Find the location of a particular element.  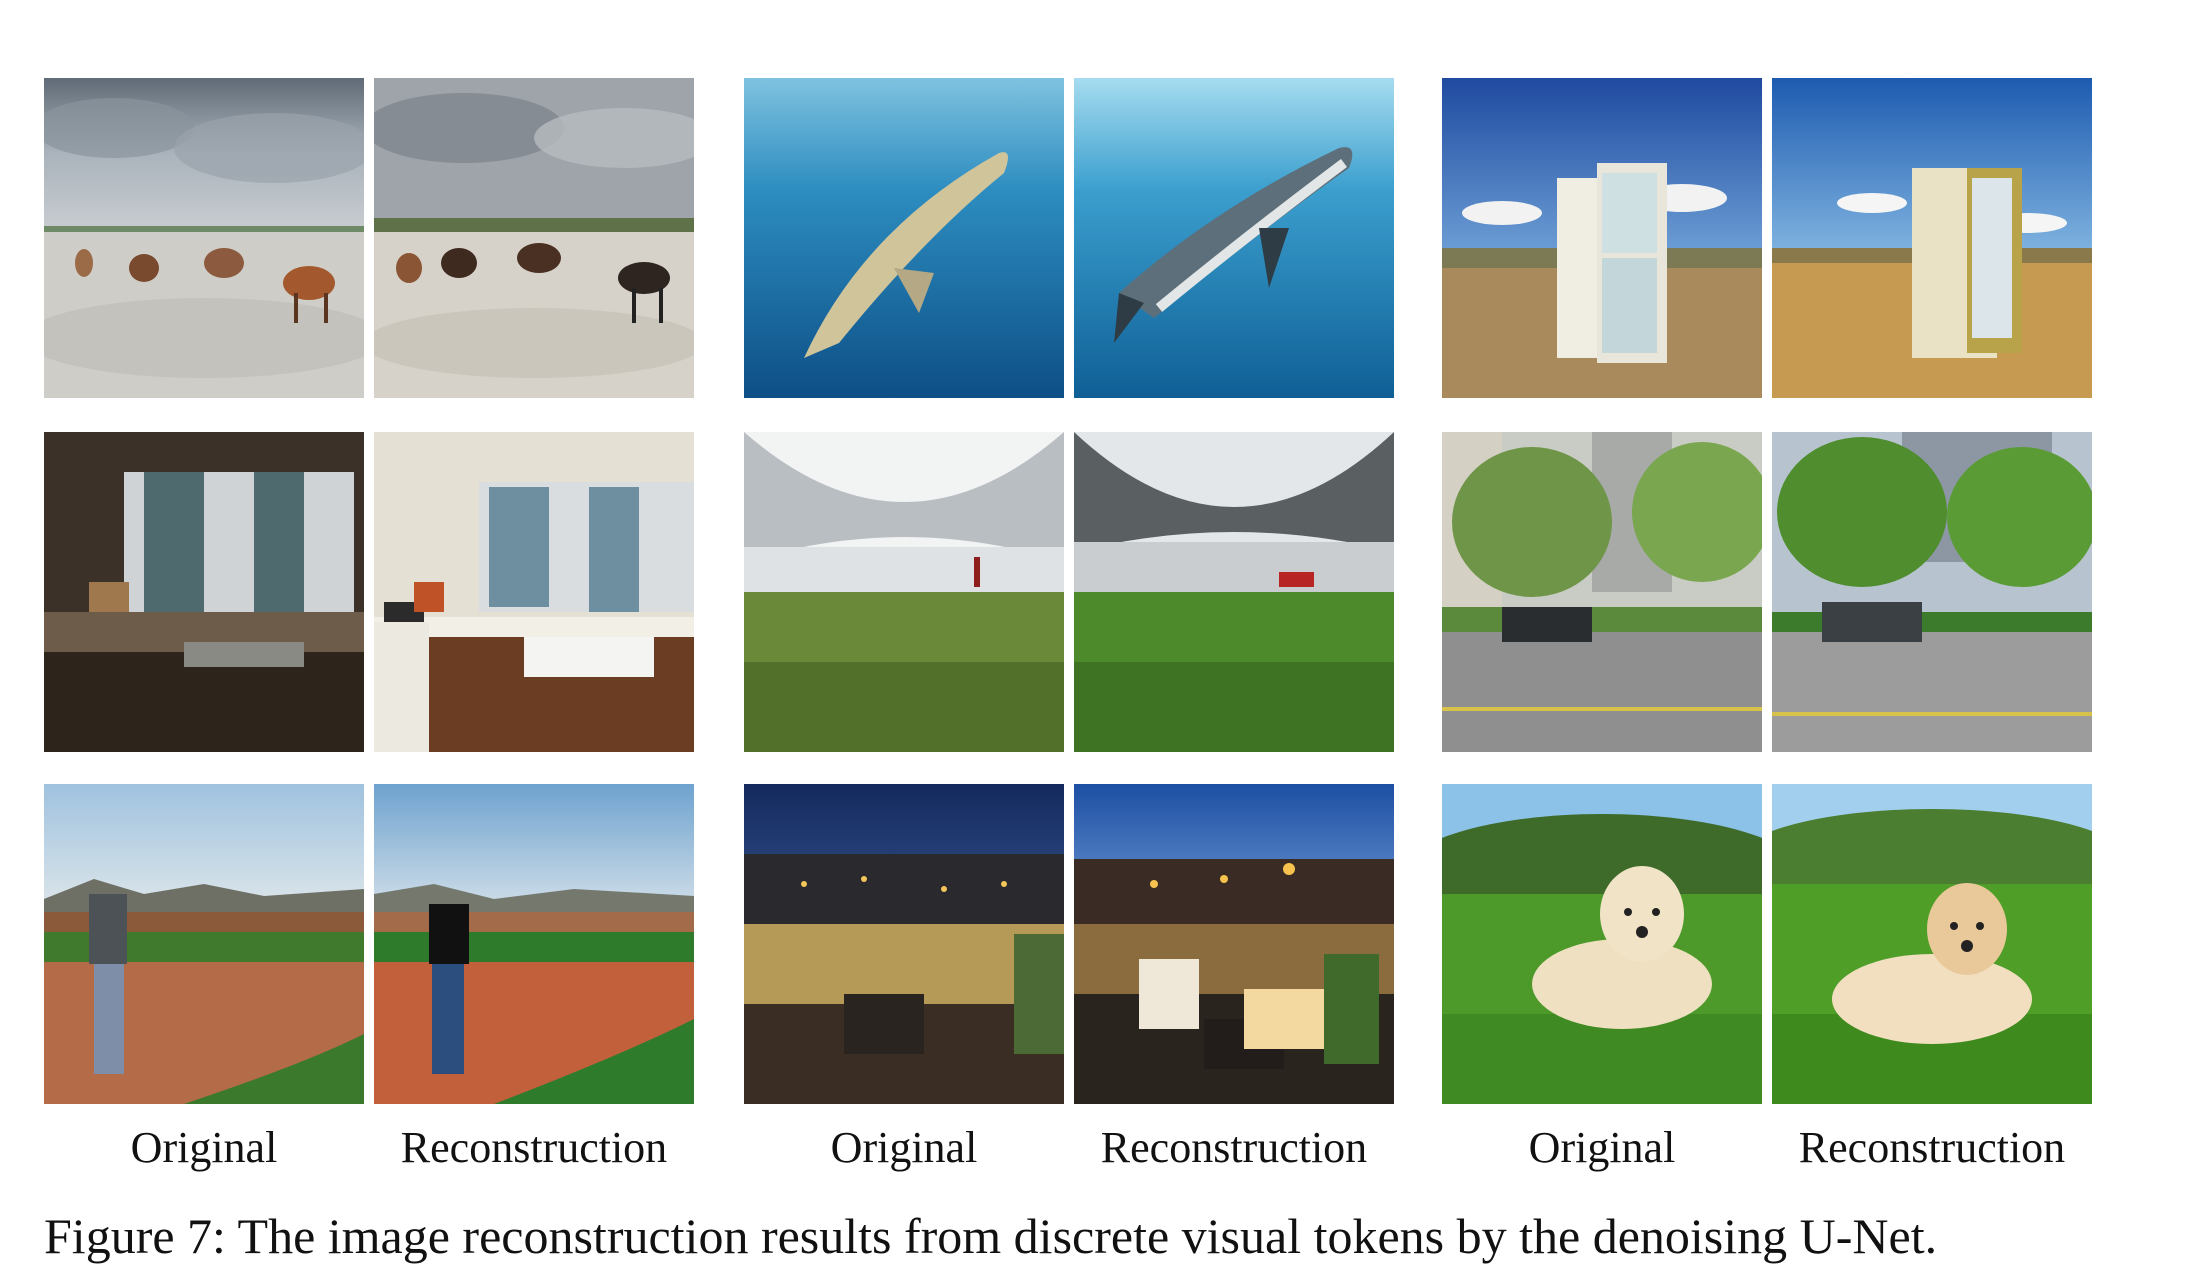

image-stadium-reconstruction is located at coordinates (1234, 592).